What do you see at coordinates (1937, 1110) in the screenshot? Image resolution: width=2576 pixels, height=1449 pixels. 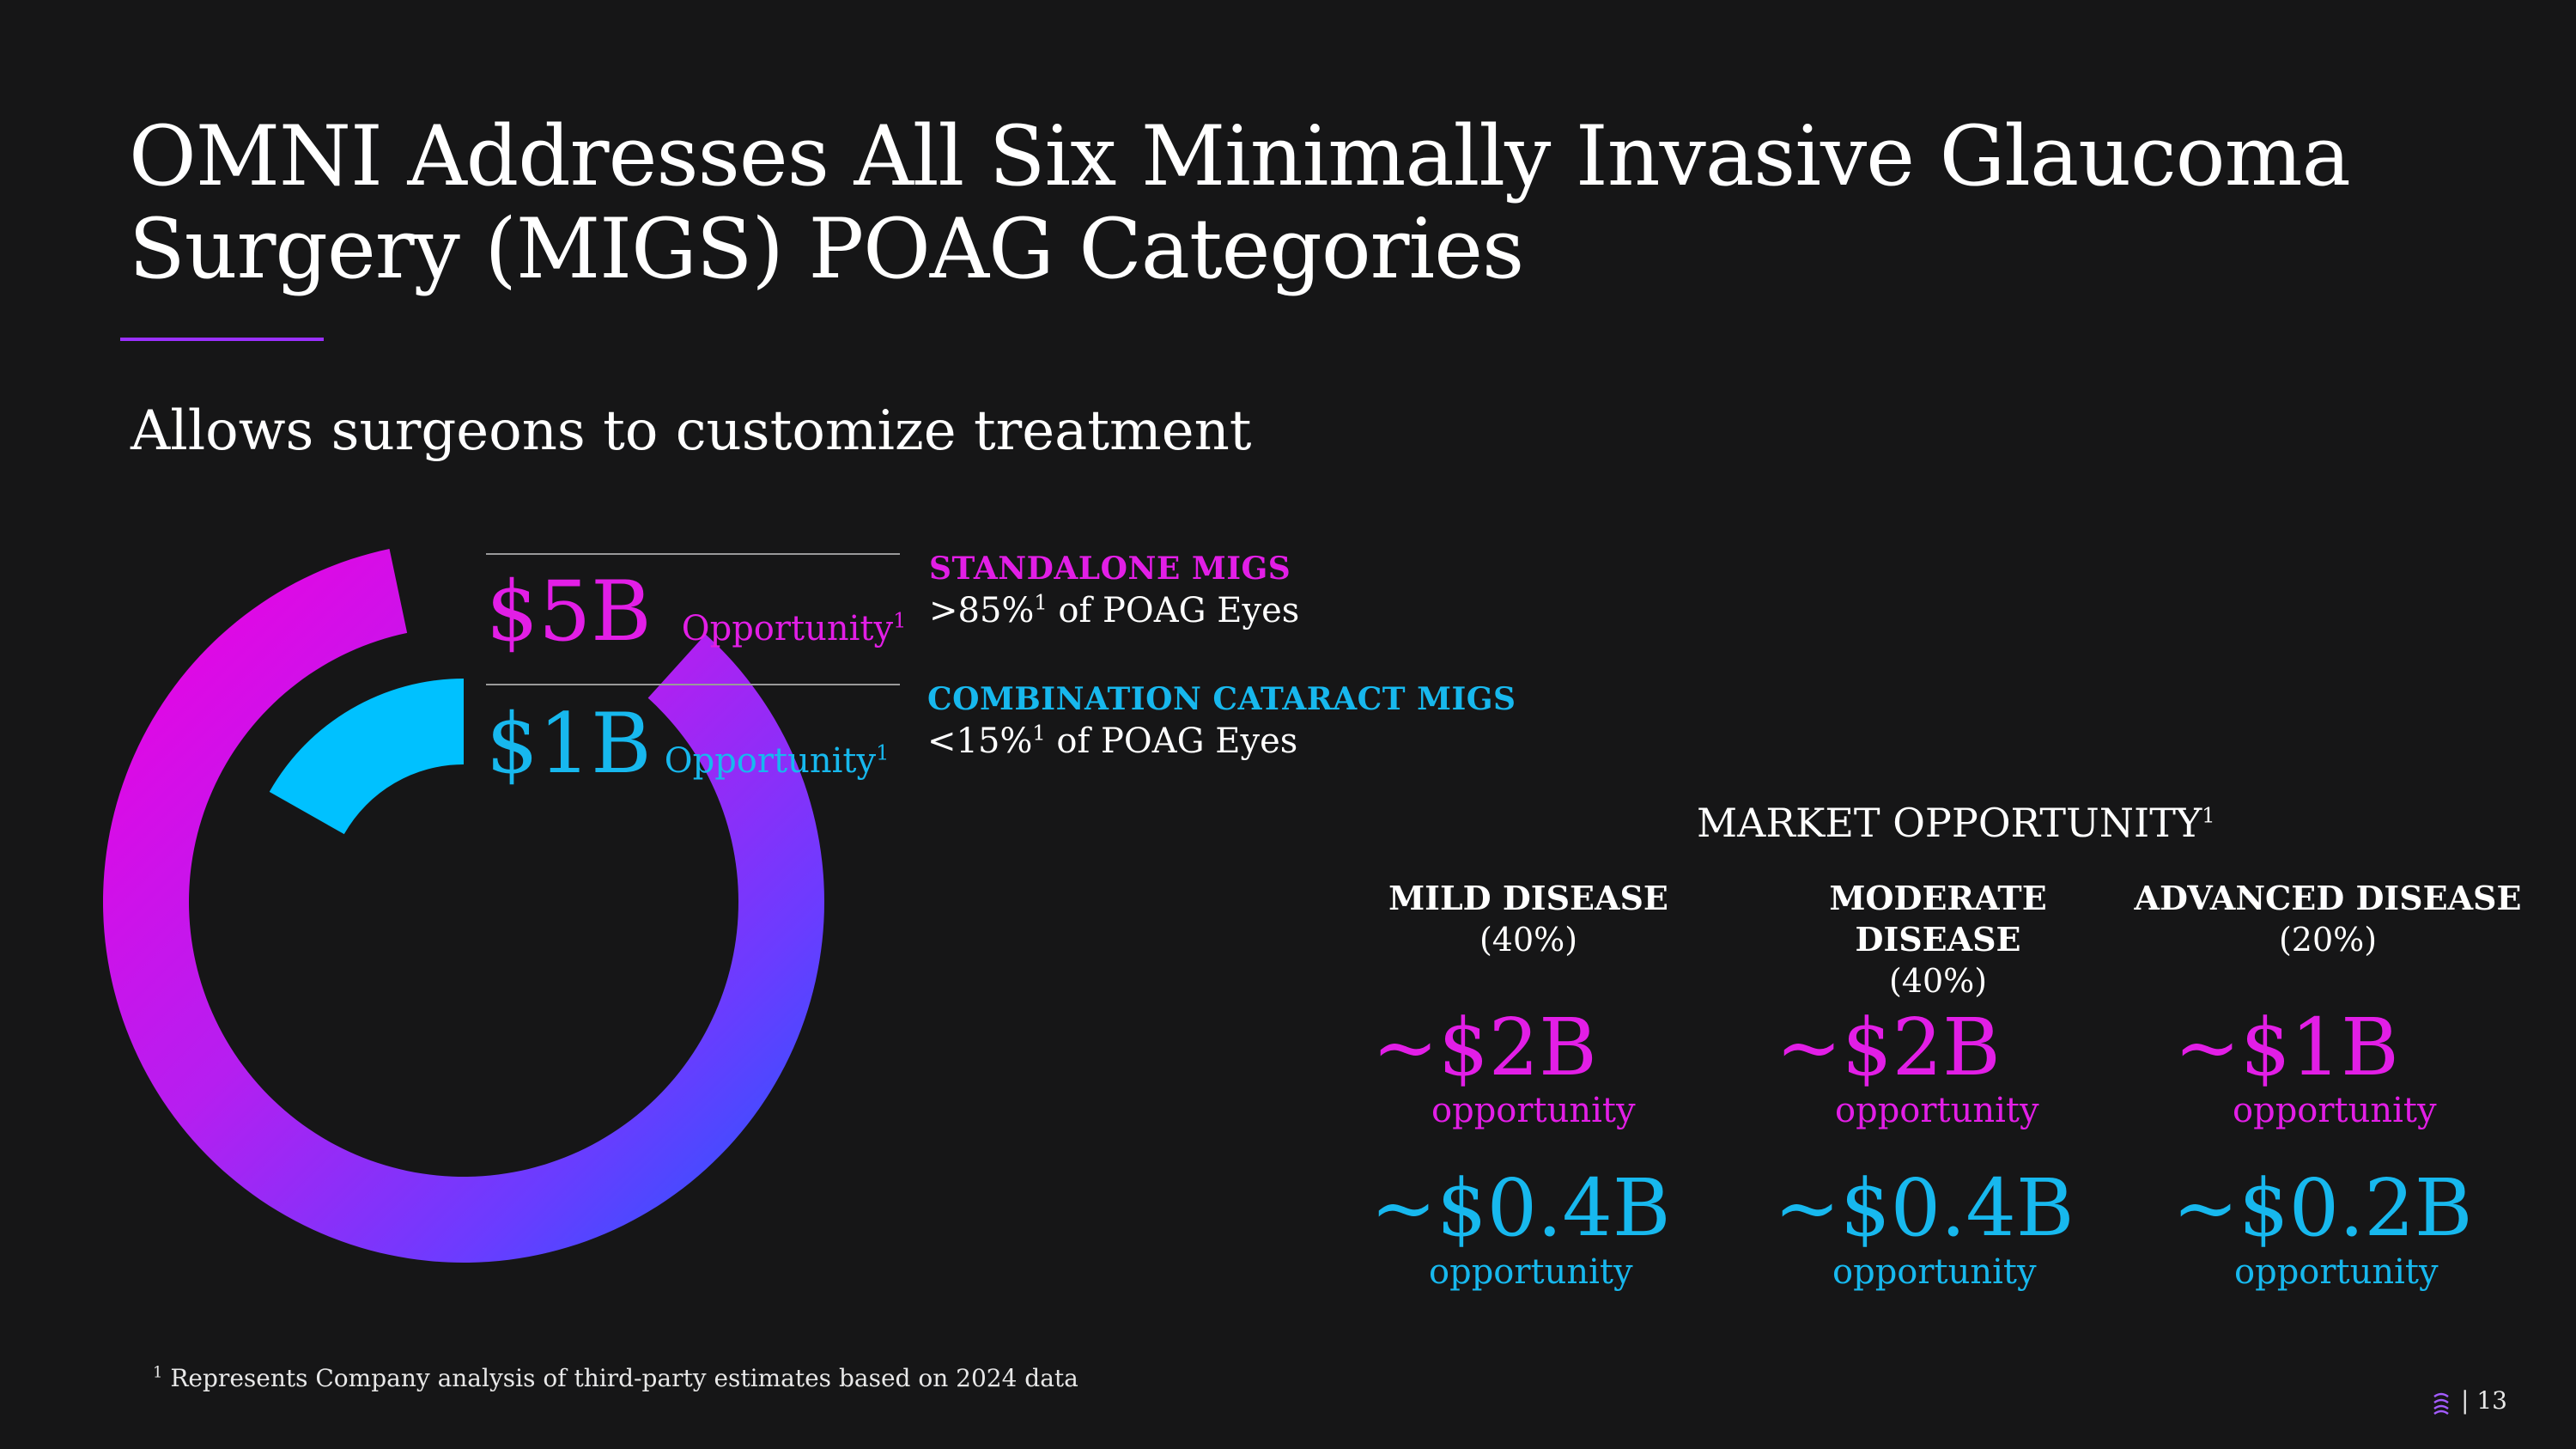 I see `moderate-standalone-label: opportunity` at bounding box center [1937, 1110].